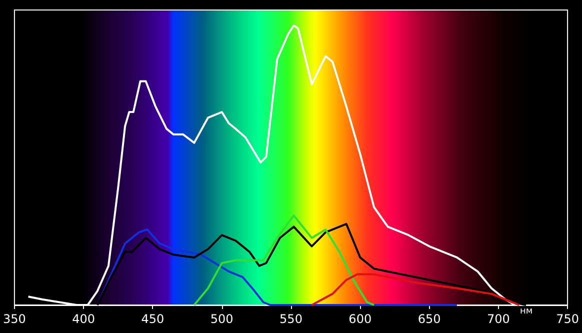  What do you see at coordinates (360, 319) in the screenshot?
I see `x-tick-label: 600` at bounding box center [360, 319].